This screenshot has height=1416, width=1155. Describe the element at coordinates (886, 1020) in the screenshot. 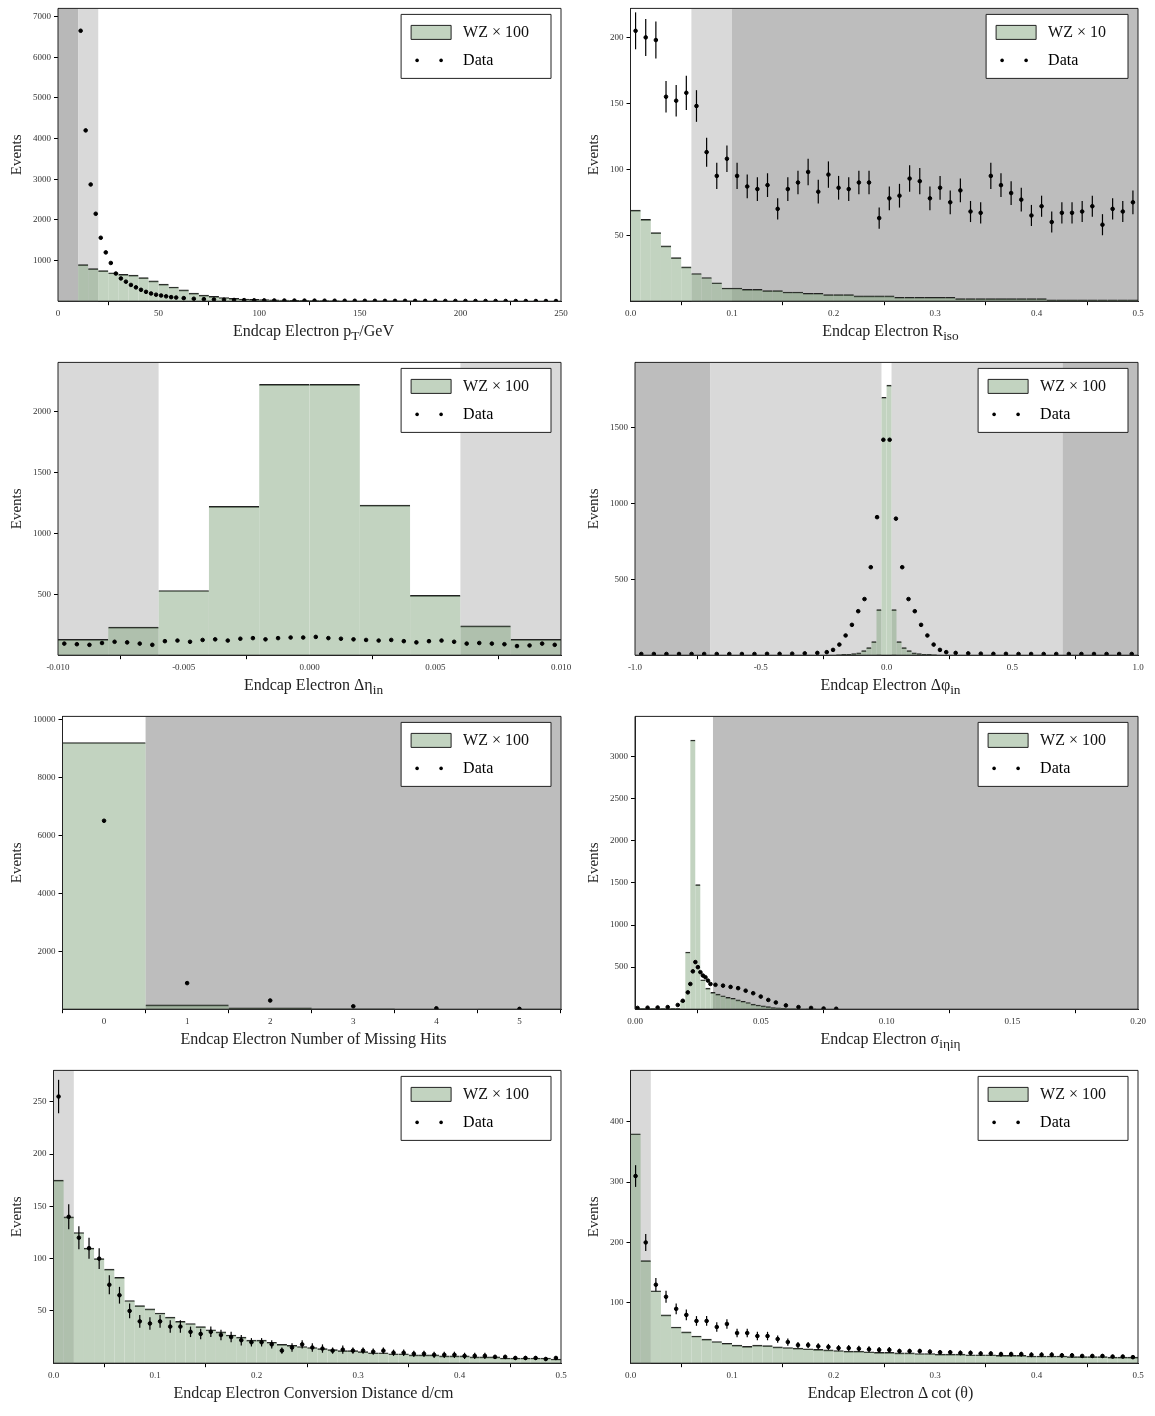

I see `x-tick-label: 0.10` at that location.